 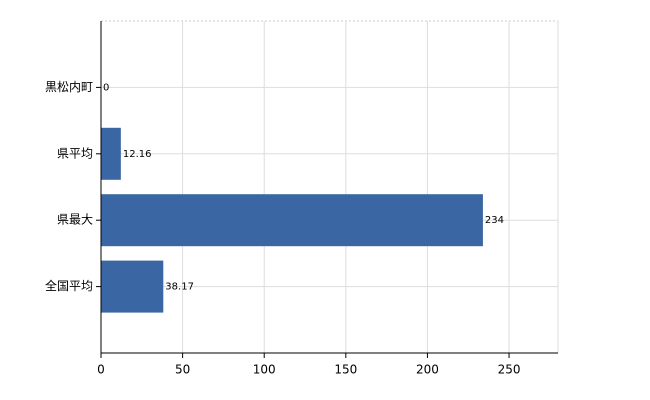 What do you see at coordinates (75, 220) in the screenshot?
I see `y-tick-label: 県最大` at bounding box center [75, 220].